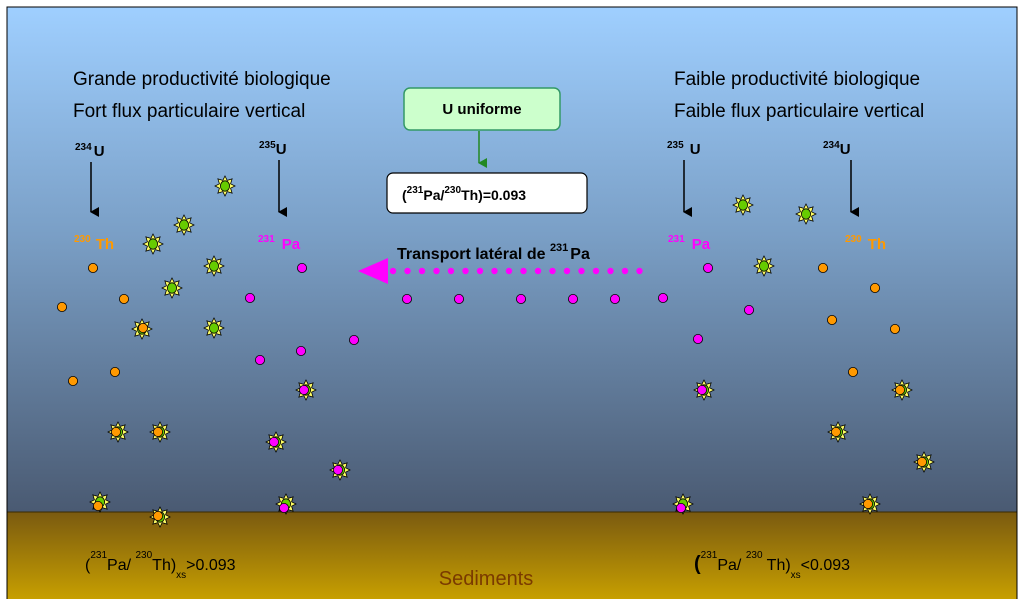 The height and width of the screenshot is (604, 1024). What do you see at coordinates (516, 271) in the screenshot?
I see `transport-arrow-shaft` at bounding box center [516, 271].